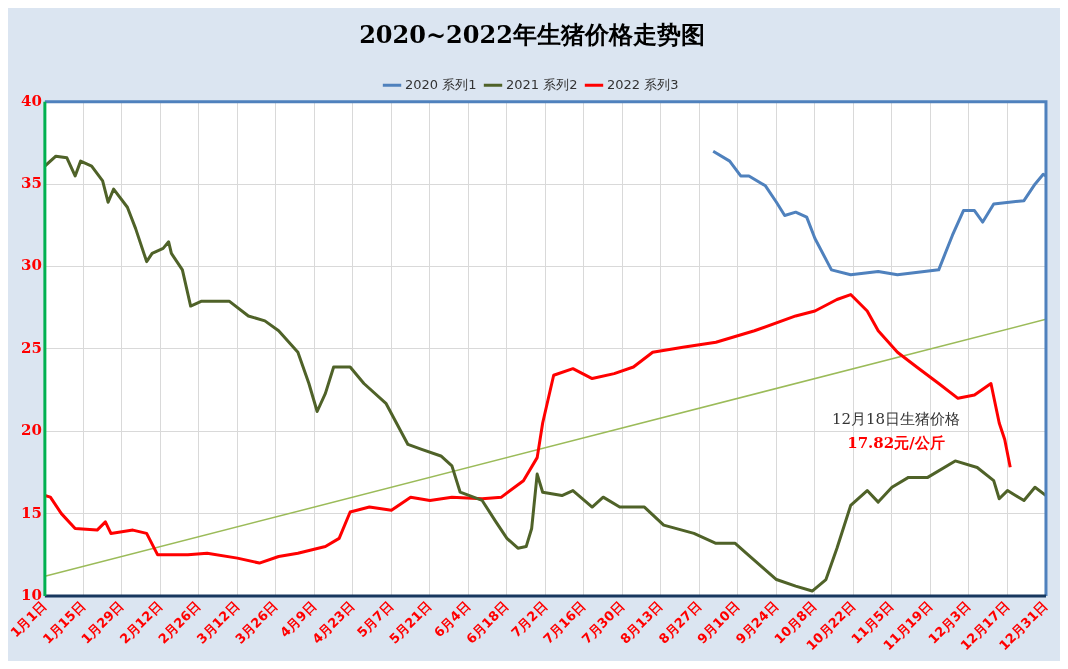 This screenshot has height=669, width=1068. What do you see at coordinates (532, 34) in the screenshot?
I see `chart-title: 2020~2022年生猪价格走势图` at bounding box center [532, 34].